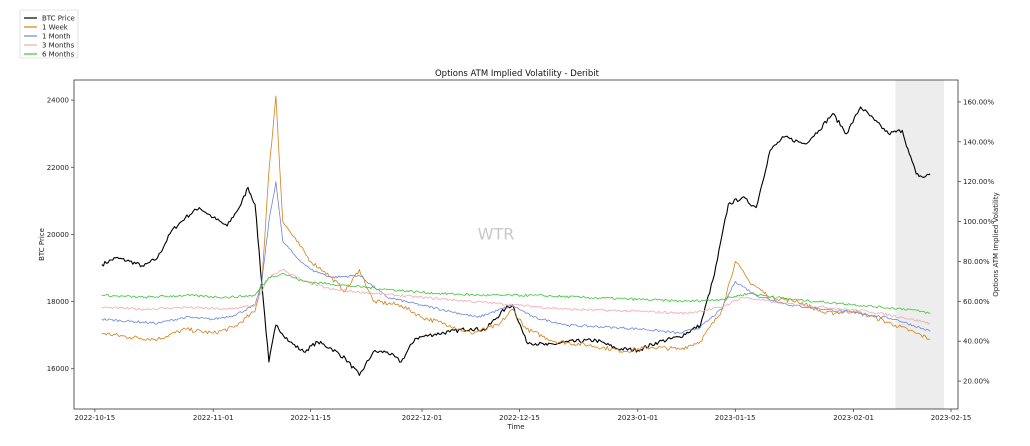 This screenshot has width=1030, height=446. Describe the element at coordinates (978, 102) in the screenshot. I see `y-right-tick-label: 160.00%` at that location.